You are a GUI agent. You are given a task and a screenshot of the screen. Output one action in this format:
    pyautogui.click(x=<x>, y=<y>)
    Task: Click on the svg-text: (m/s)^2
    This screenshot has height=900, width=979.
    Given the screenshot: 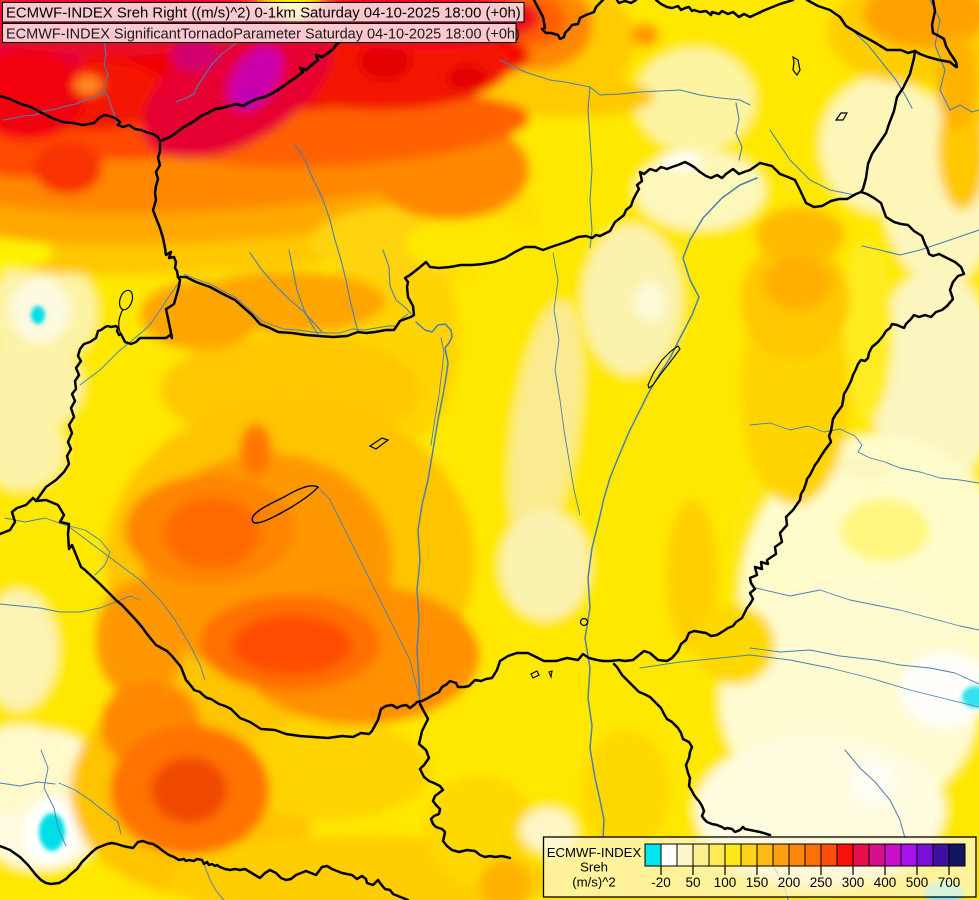 What is the action you would take?
    pyautogui.click(x=594, y=882)
    